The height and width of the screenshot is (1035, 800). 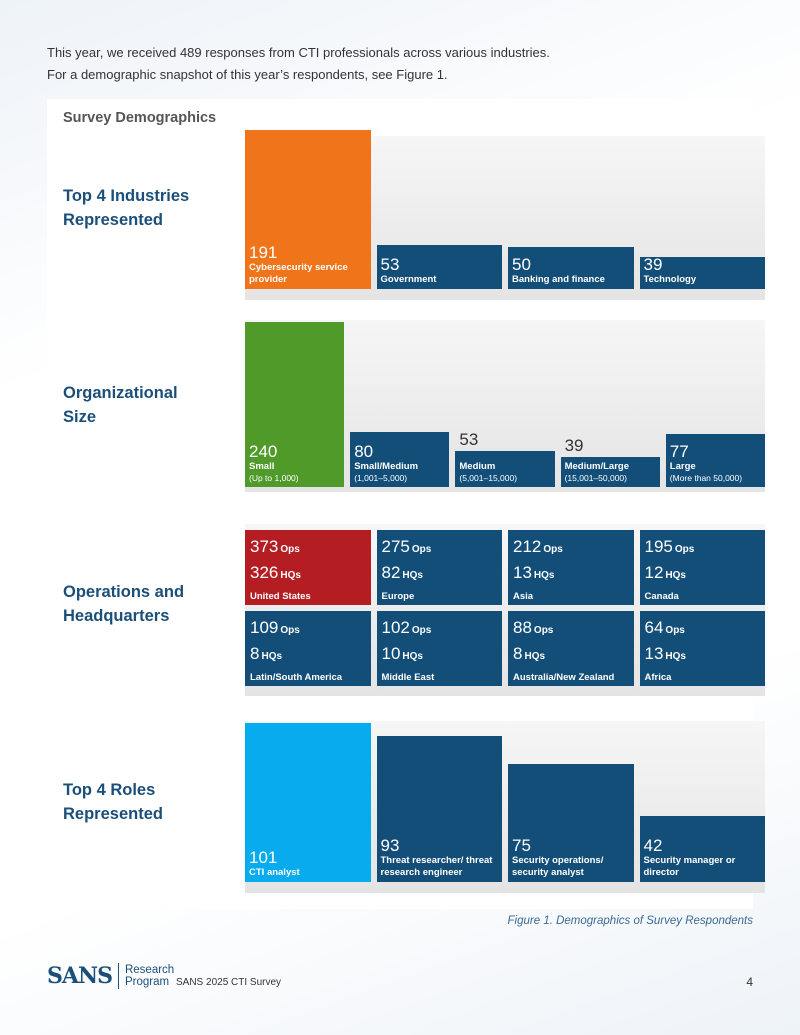 What do you see at coordinates (702, 272) in the screenshot?
I see `industries-bar: 39 Technology` at bounding box center [702, 272].